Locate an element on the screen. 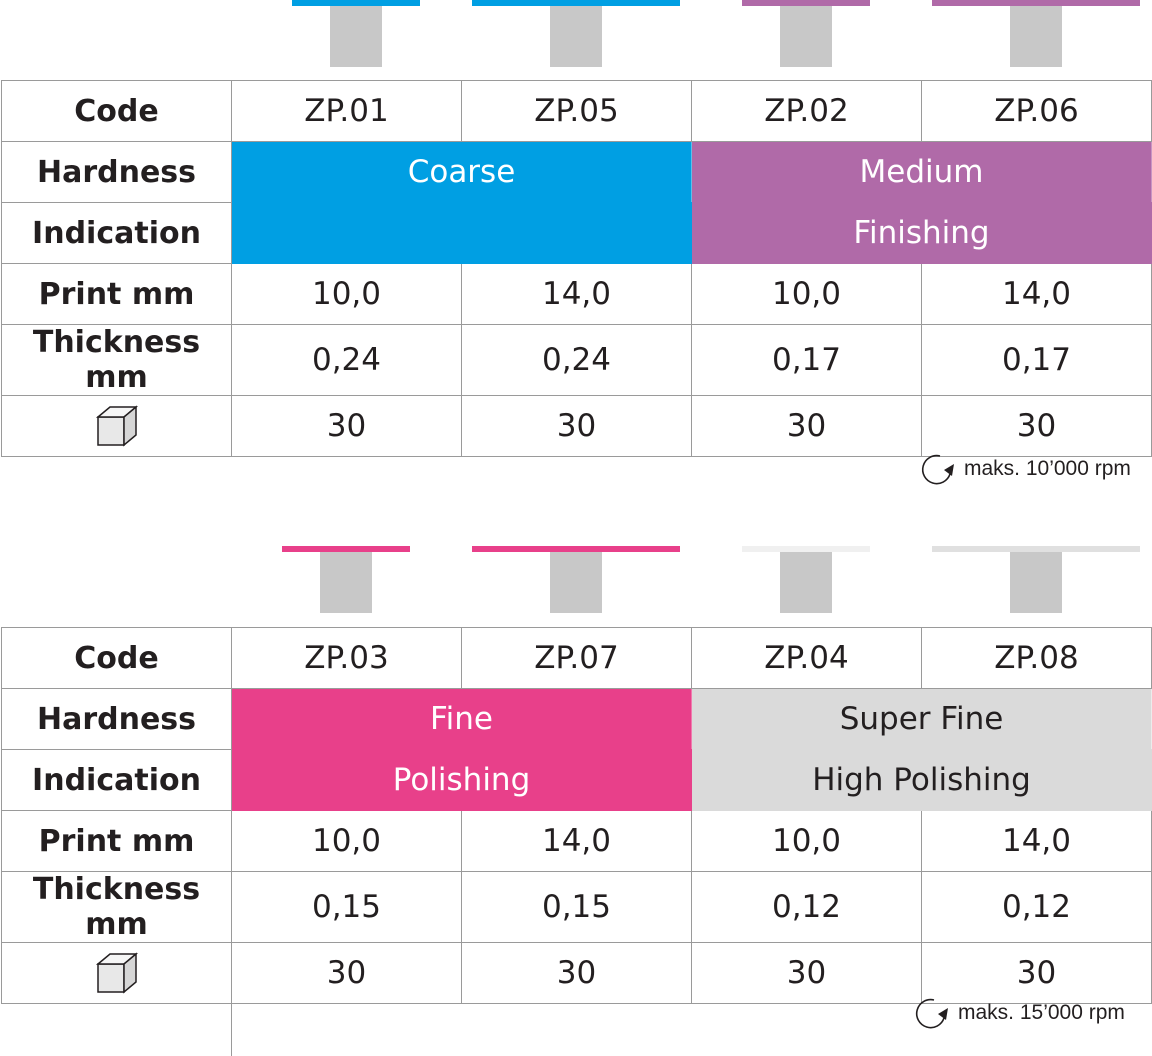 This screenshot has height=1056, width=1152. row-thickness: Thickness mm 0,24 0,24 0,17 0,17 is located at coordinates (576, 360).